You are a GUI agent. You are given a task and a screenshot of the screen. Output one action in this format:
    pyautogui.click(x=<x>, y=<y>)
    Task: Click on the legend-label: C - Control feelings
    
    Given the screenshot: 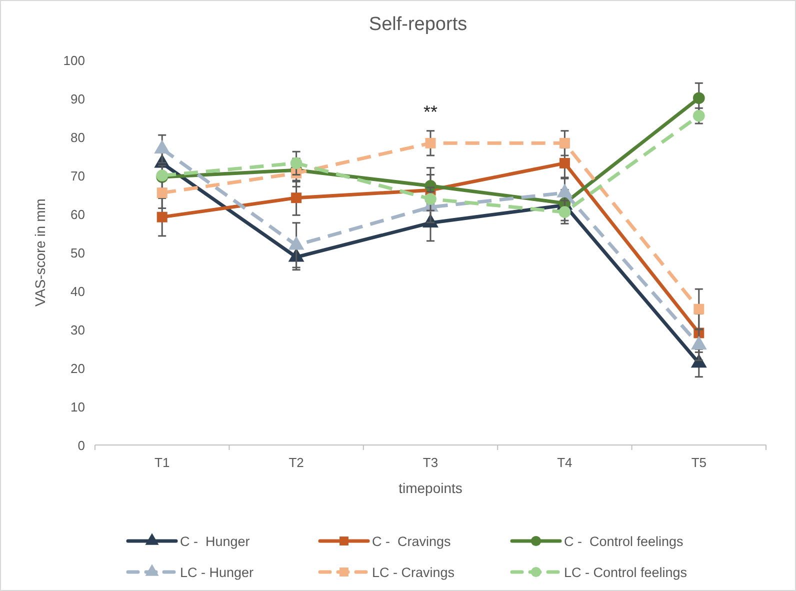 What is the action you would take?
    pyautogui.click(x=624, y=541)
    